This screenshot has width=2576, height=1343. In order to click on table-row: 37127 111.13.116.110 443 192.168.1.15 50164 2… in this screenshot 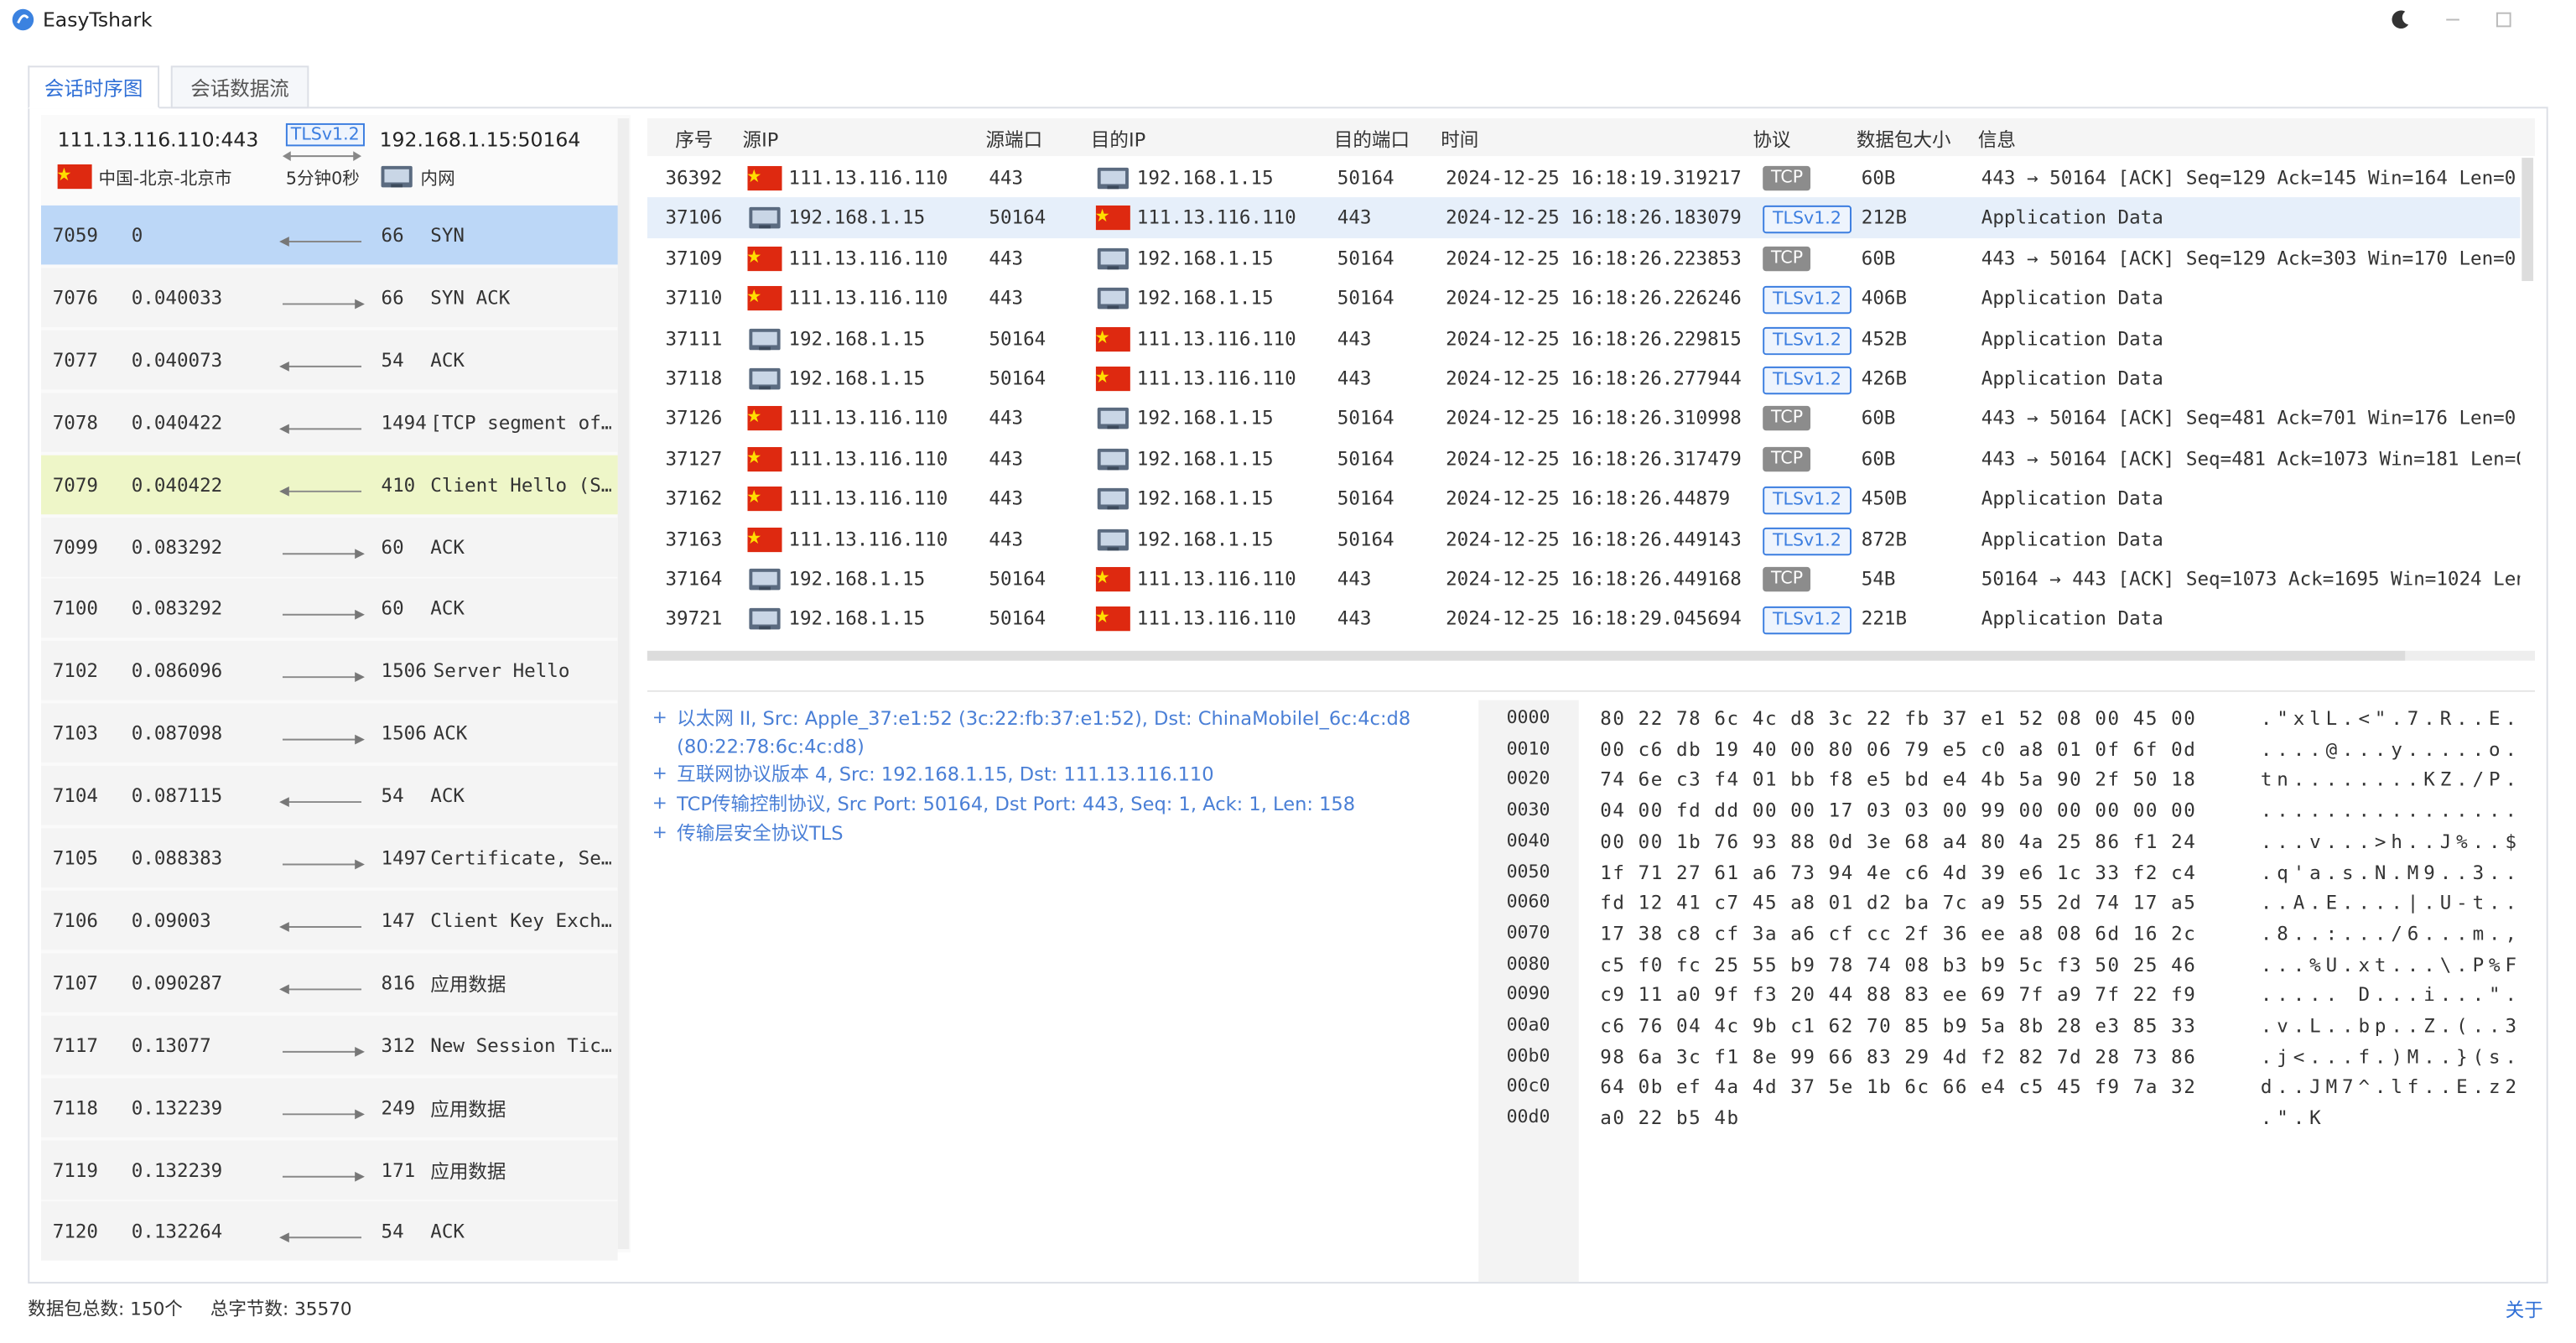, I will do `click(1583, 459)`.